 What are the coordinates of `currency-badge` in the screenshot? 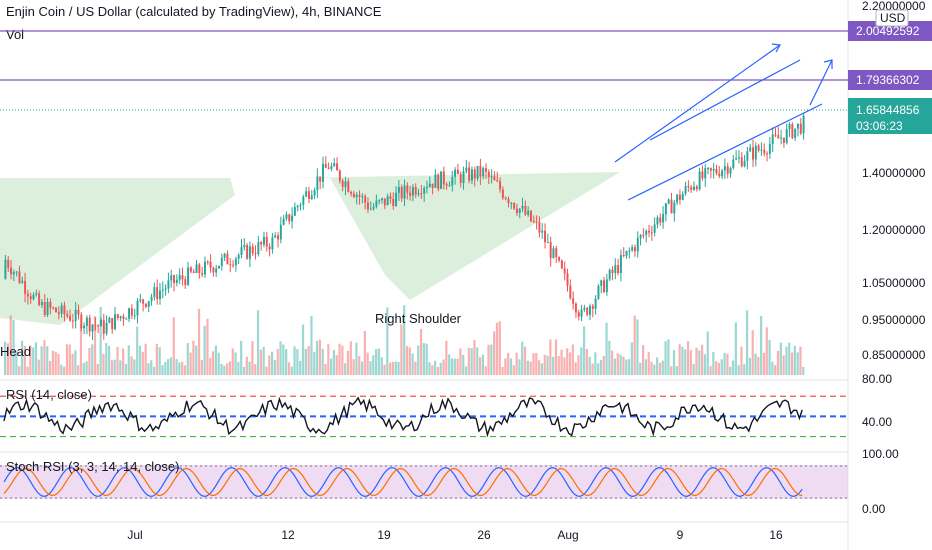 It's located at (892, 18).